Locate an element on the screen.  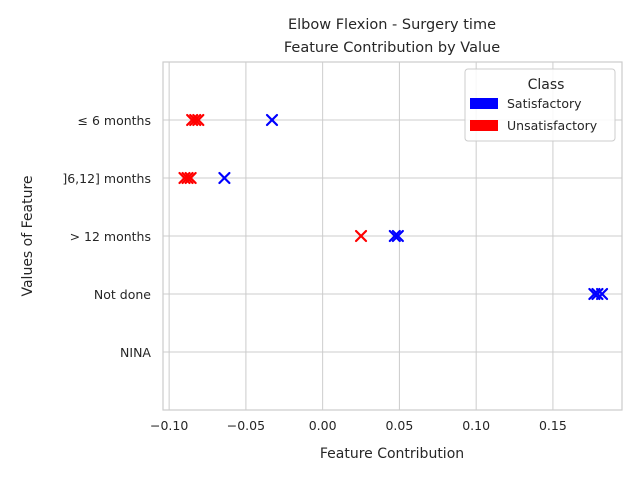
legend-swatch-unsatisfactory is located at coordinates (484, 125).